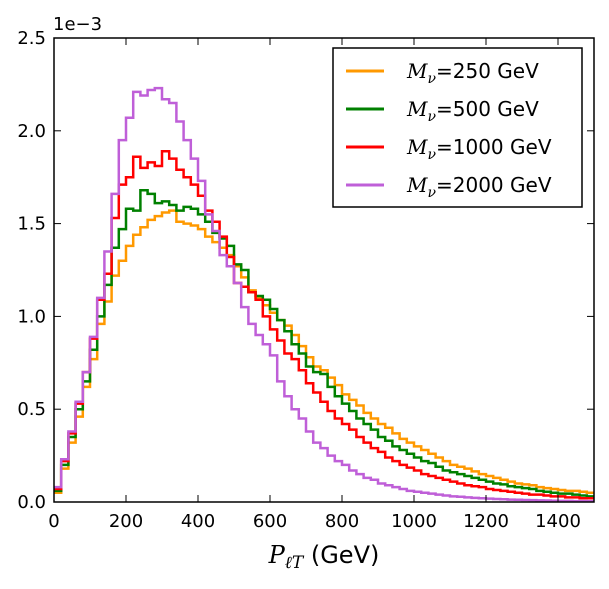 The width and height of the screenshot is (609, 589). I want to click on y-tick-label: 0.5, so click(31, 409).